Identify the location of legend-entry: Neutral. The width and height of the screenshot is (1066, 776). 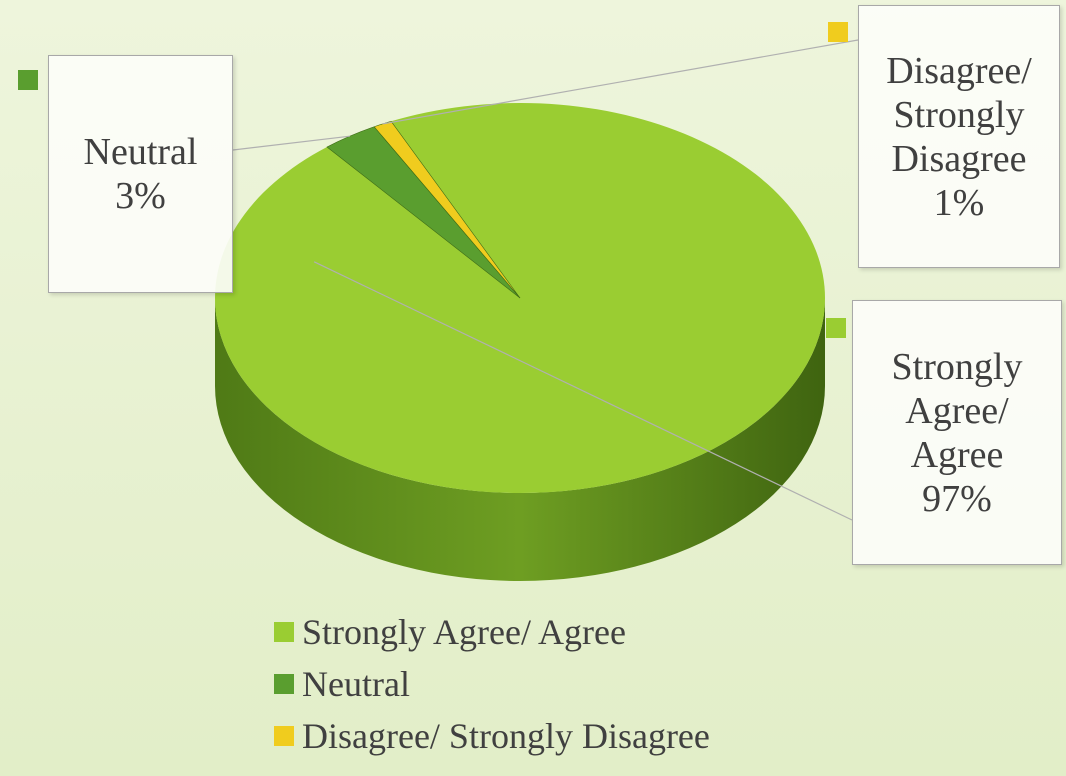
(492, 684).